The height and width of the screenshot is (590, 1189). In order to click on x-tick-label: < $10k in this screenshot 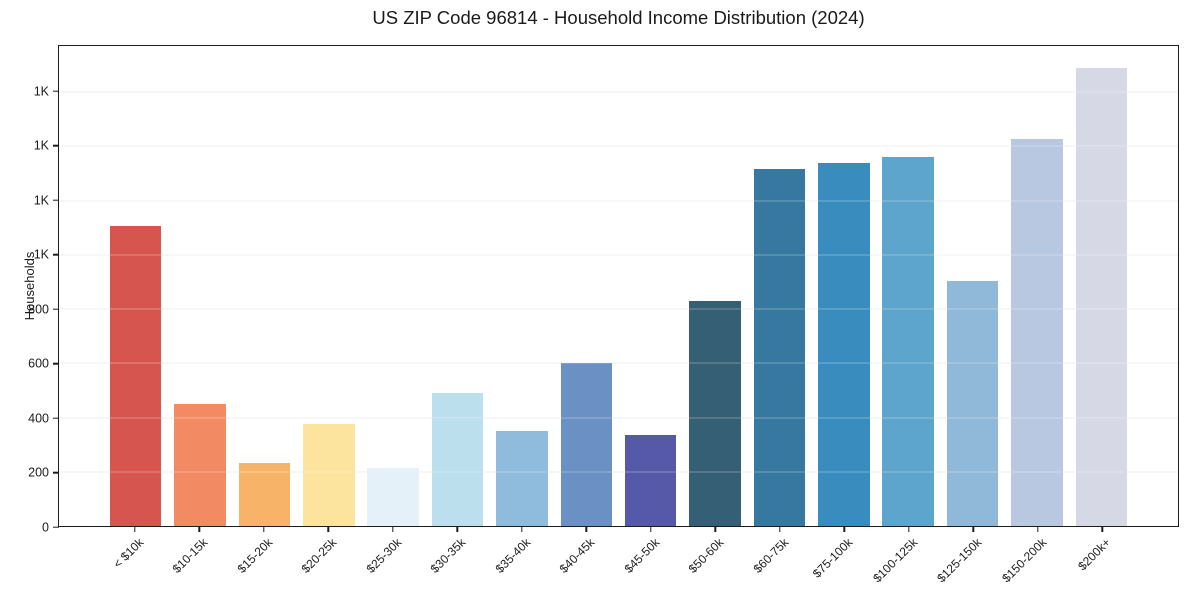, I will do `click(128, 553)`.